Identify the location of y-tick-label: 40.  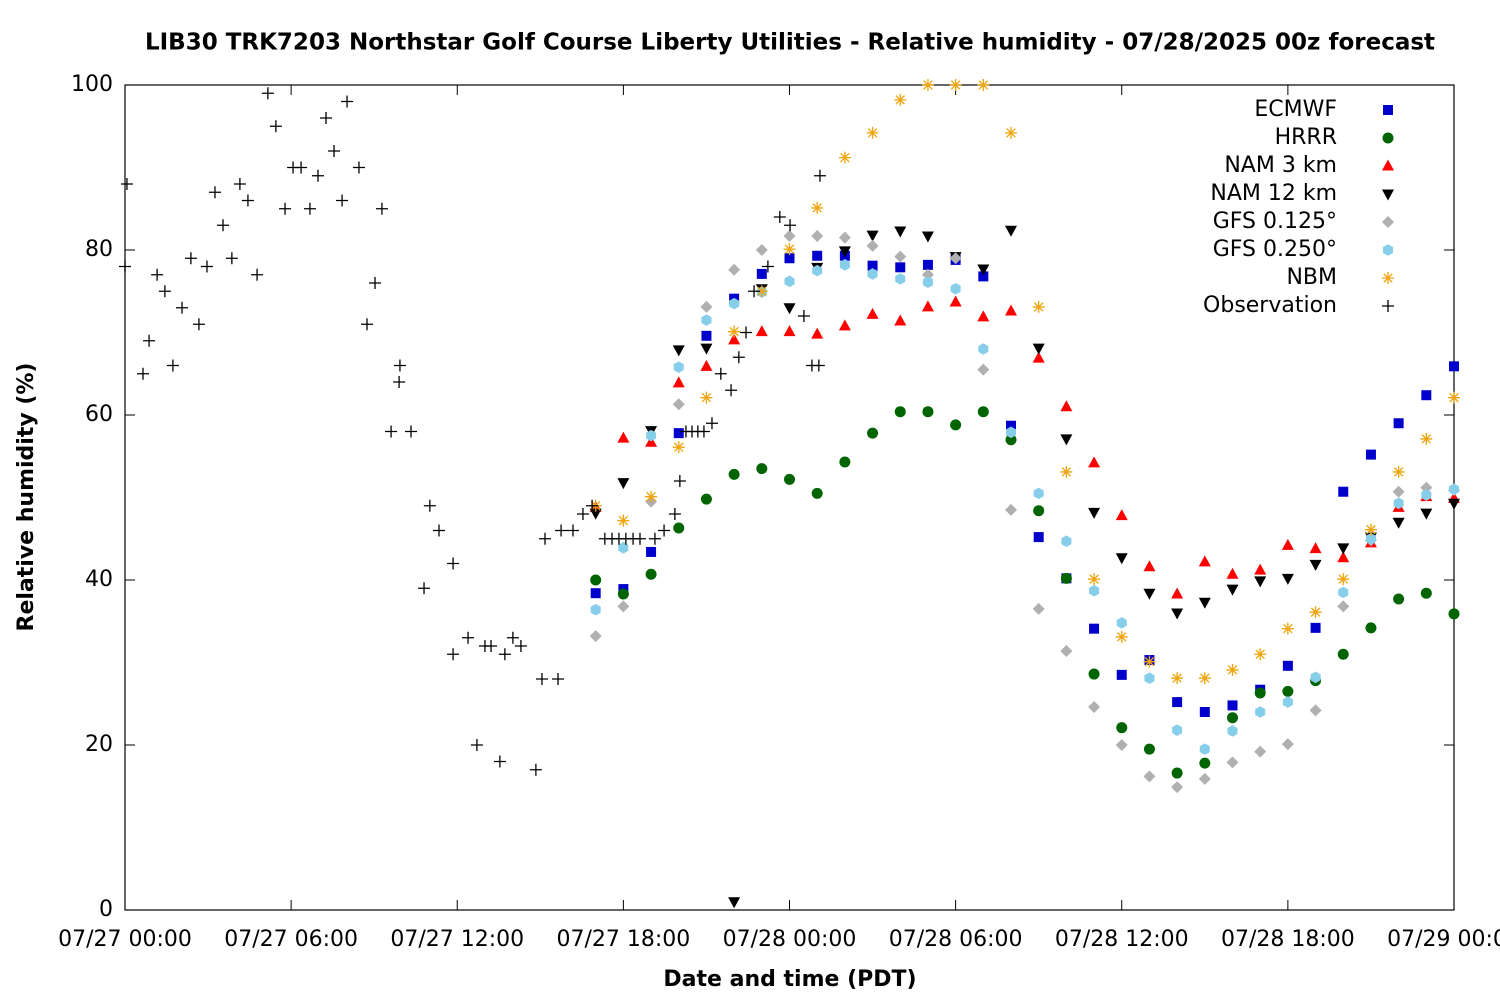
(99, 579).